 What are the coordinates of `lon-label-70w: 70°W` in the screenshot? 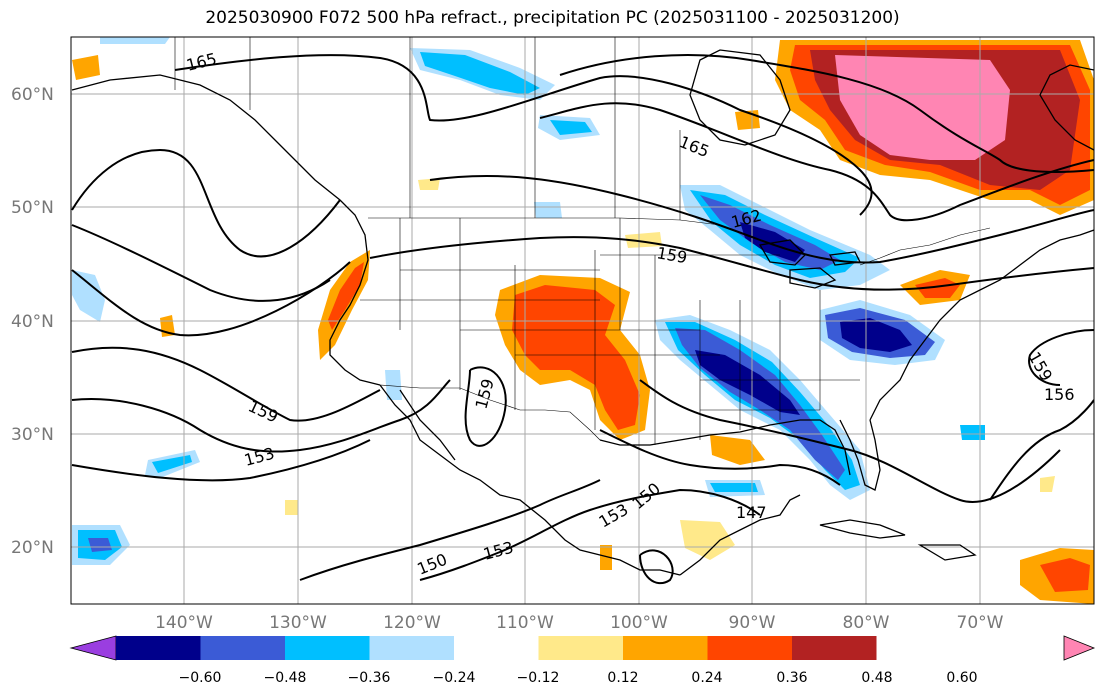 It's located at (980, 623).